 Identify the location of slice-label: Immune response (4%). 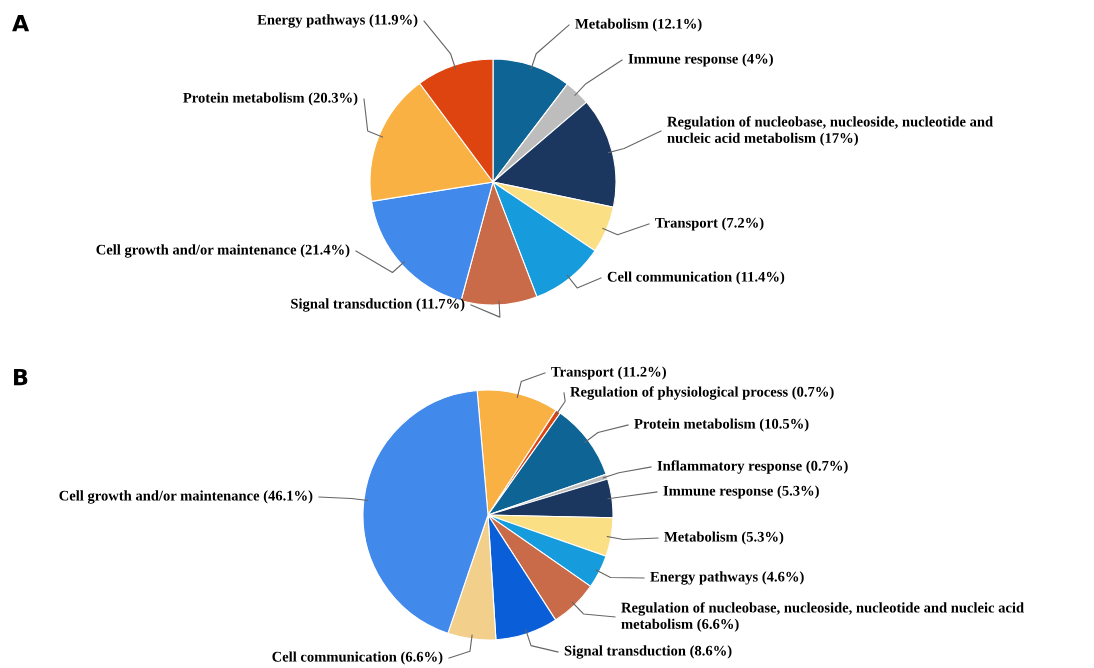
(700, 60).